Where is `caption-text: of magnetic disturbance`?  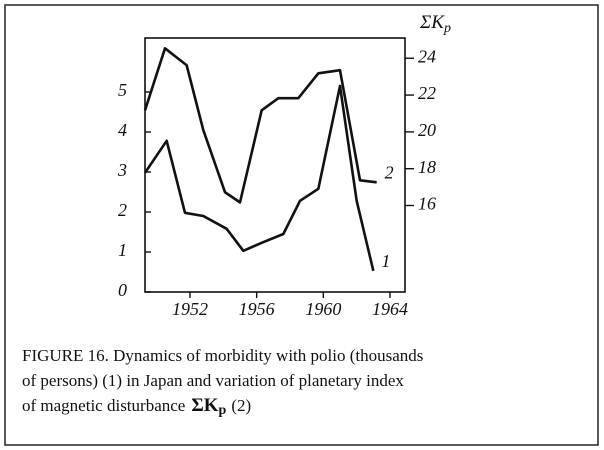 caption-text: of magnetic disturbance is located at coordinates (103, 405).